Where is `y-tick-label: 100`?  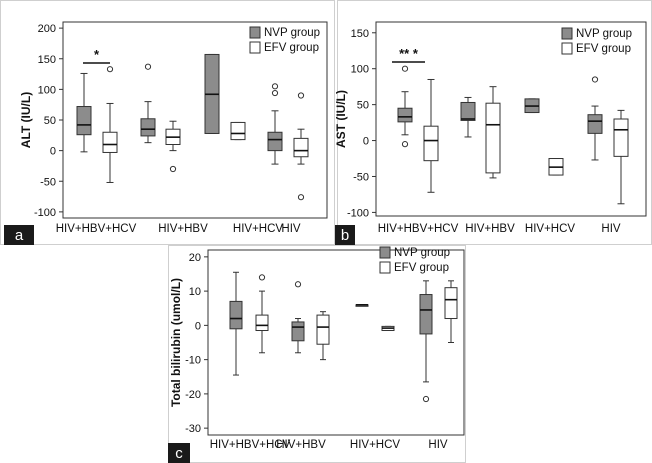 y-tick-label: 100 is located at coordinates (360, 70).